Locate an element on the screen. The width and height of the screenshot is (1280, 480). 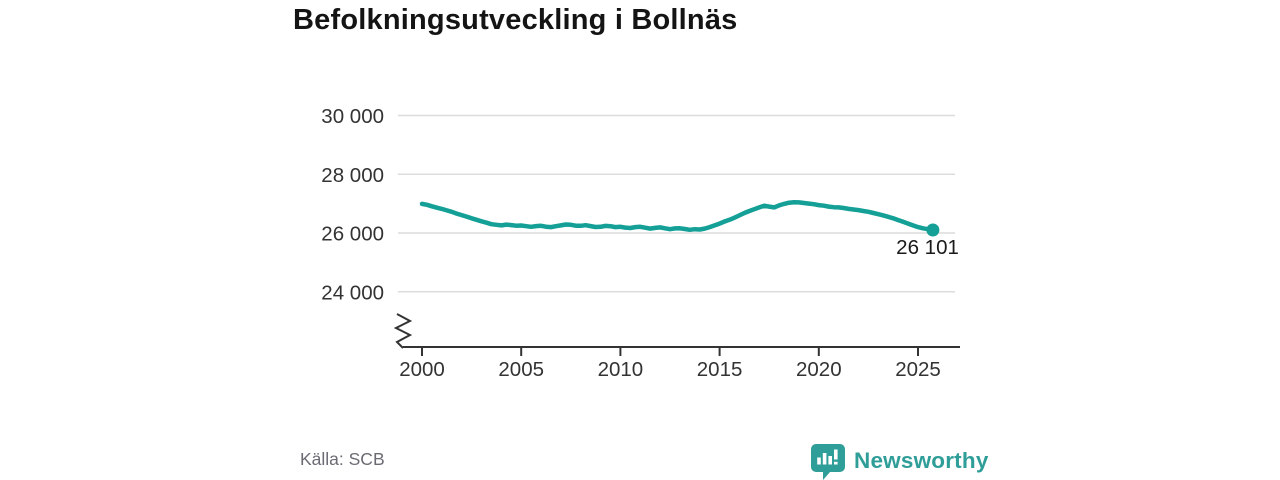
axis-break-icon is located at coordinates (403, 331).